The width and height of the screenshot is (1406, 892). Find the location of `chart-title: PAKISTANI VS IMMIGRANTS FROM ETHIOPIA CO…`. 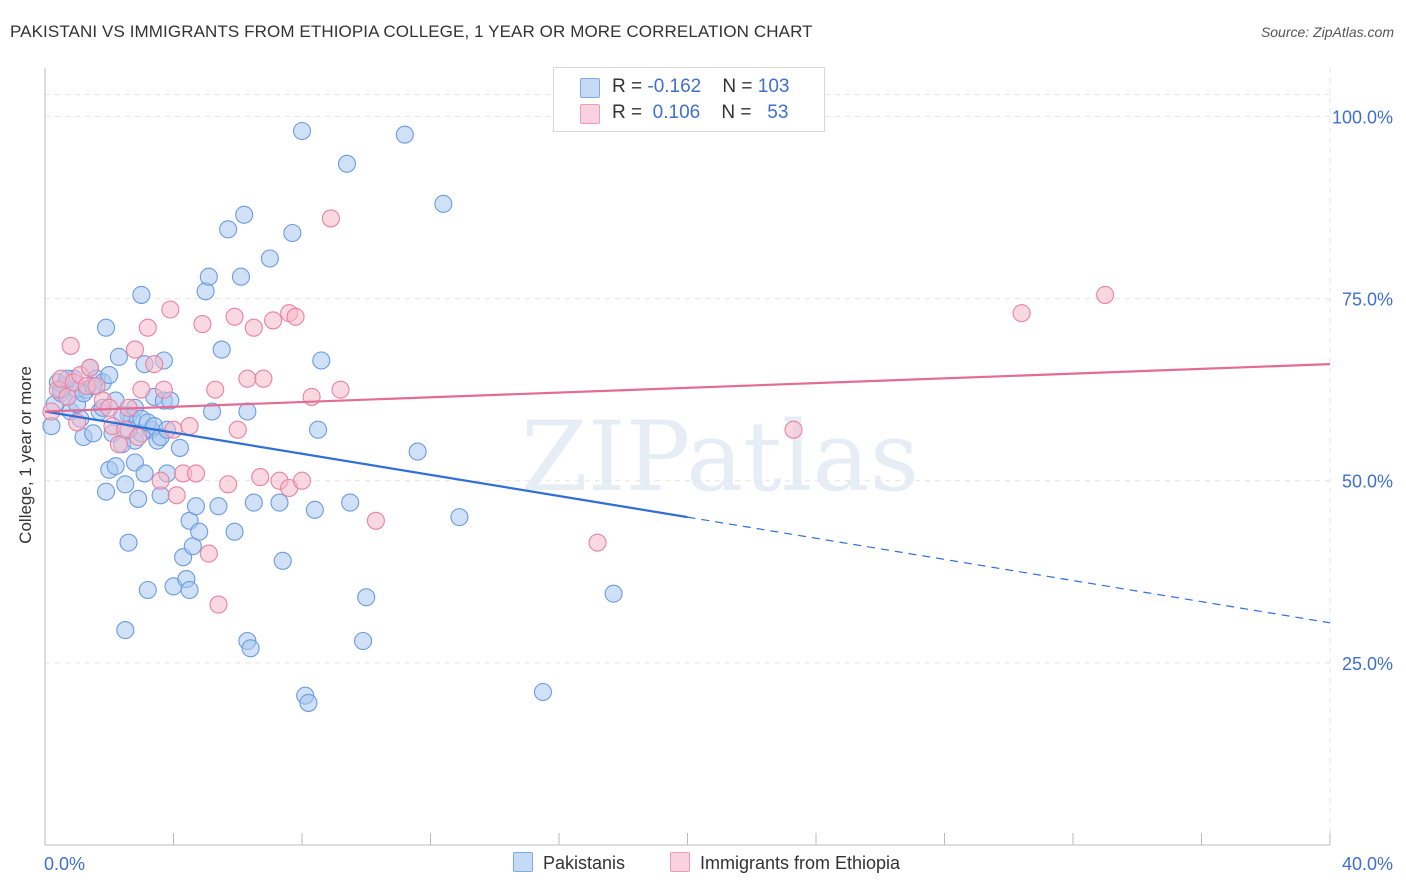

chart-title: PAKISTANI VS IMMIGRANTS FROM ETHIOPIA CO… is located at coordinates (411, 31).